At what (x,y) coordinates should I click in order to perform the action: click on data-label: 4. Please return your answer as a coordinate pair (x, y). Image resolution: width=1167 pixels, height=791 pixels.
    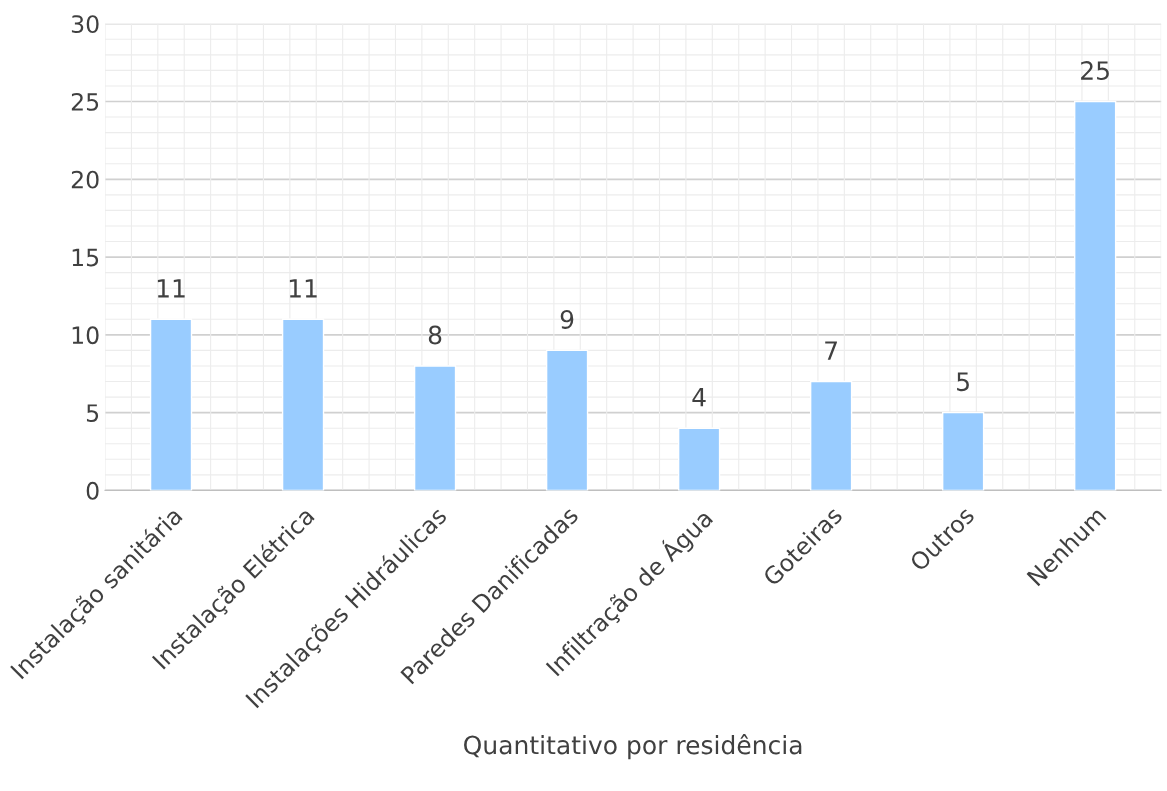
    Looking at the image, I should click on (699, 397).